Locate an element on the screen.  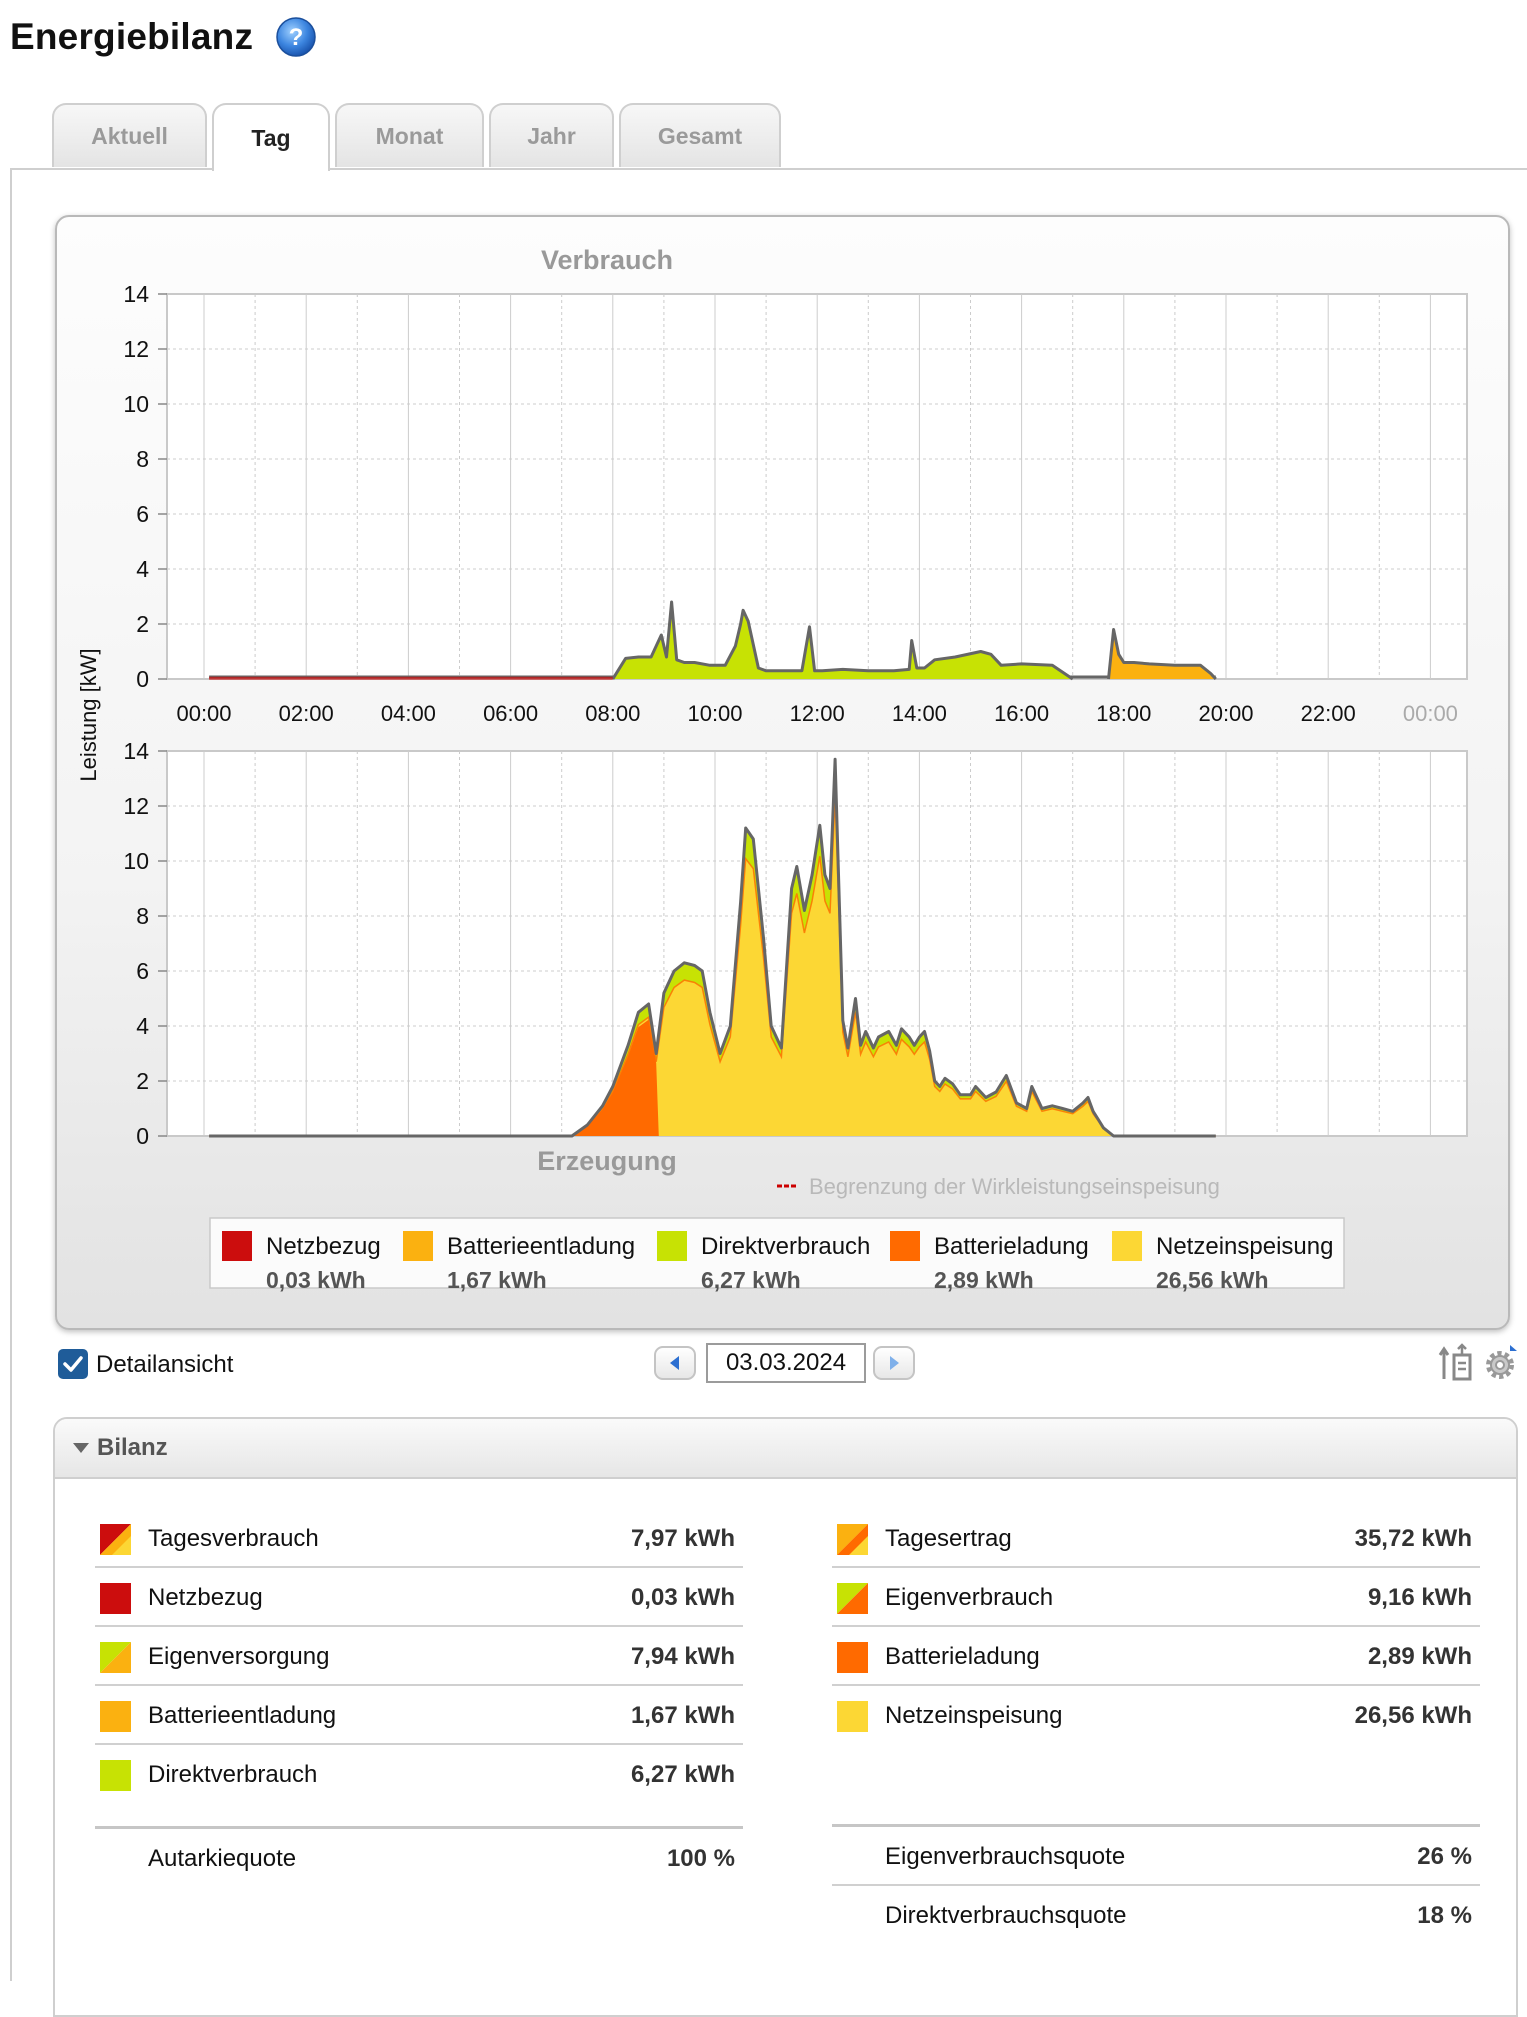
series-batterieladung-edge is located at coordinates (712, 966).